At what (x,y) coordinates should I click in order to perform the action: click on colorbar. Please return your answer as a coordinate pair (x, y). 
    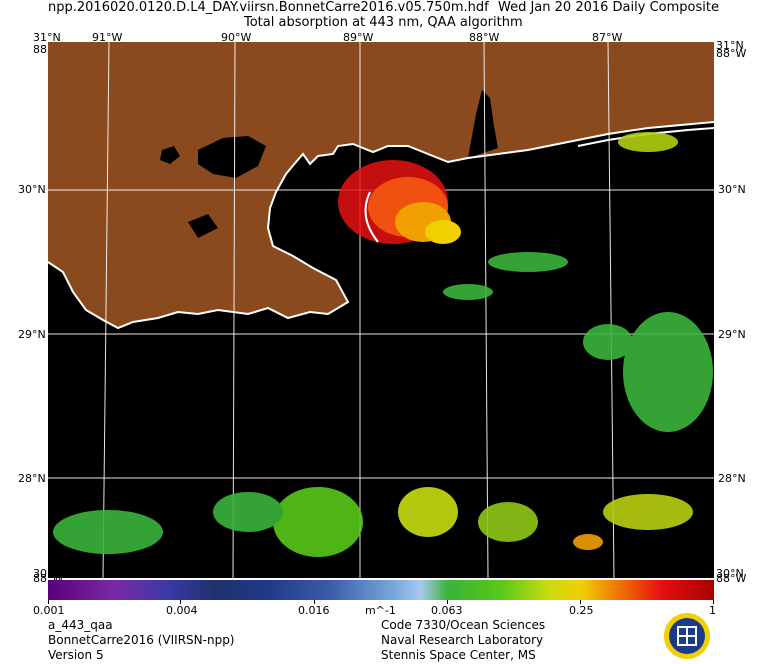
    Looking at the image, I should click on (381, 590).